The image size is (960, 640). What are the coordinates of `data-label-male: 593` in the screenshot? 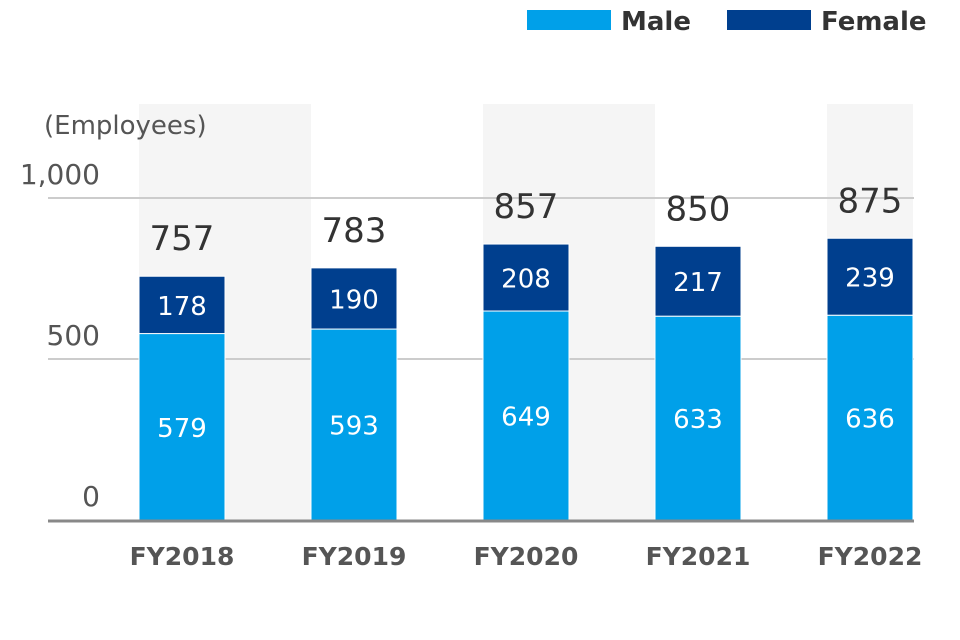 It's located at (354, 427).